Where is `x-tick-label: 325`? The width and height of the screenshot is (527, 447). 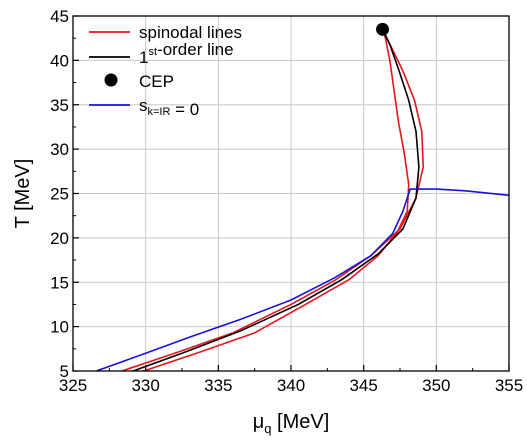 x-tick-label: 325 is located at coordinates (73, 385).